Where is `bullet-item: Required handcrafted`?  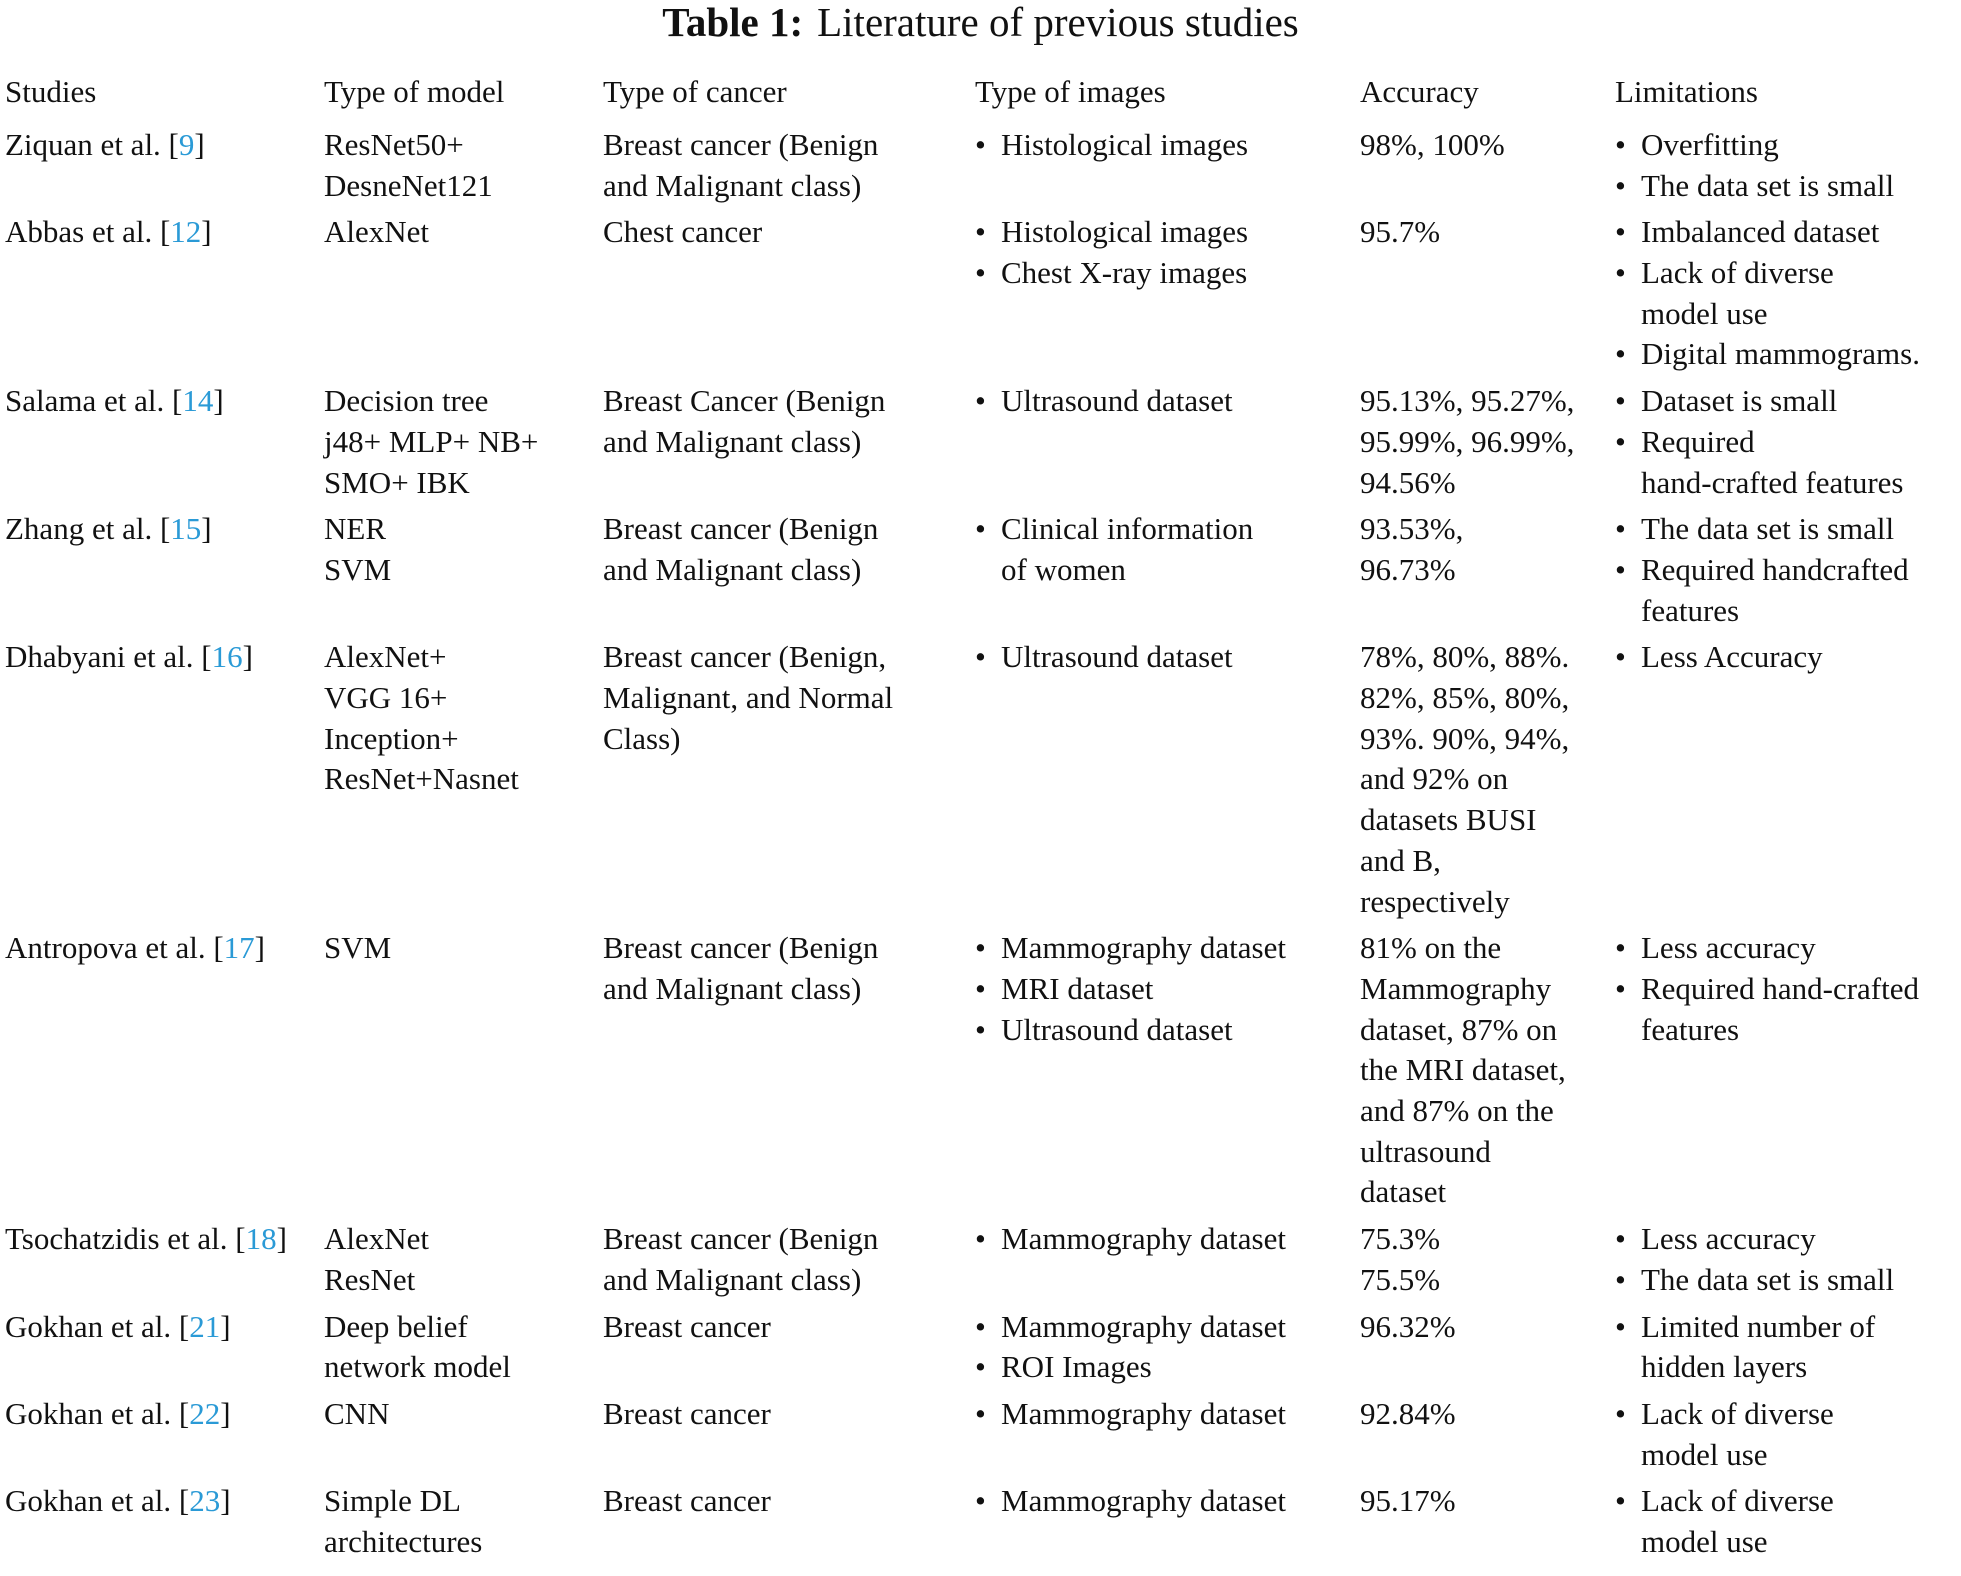 bullet-item: Required handcrafted is located at coordinates (1762, 570).